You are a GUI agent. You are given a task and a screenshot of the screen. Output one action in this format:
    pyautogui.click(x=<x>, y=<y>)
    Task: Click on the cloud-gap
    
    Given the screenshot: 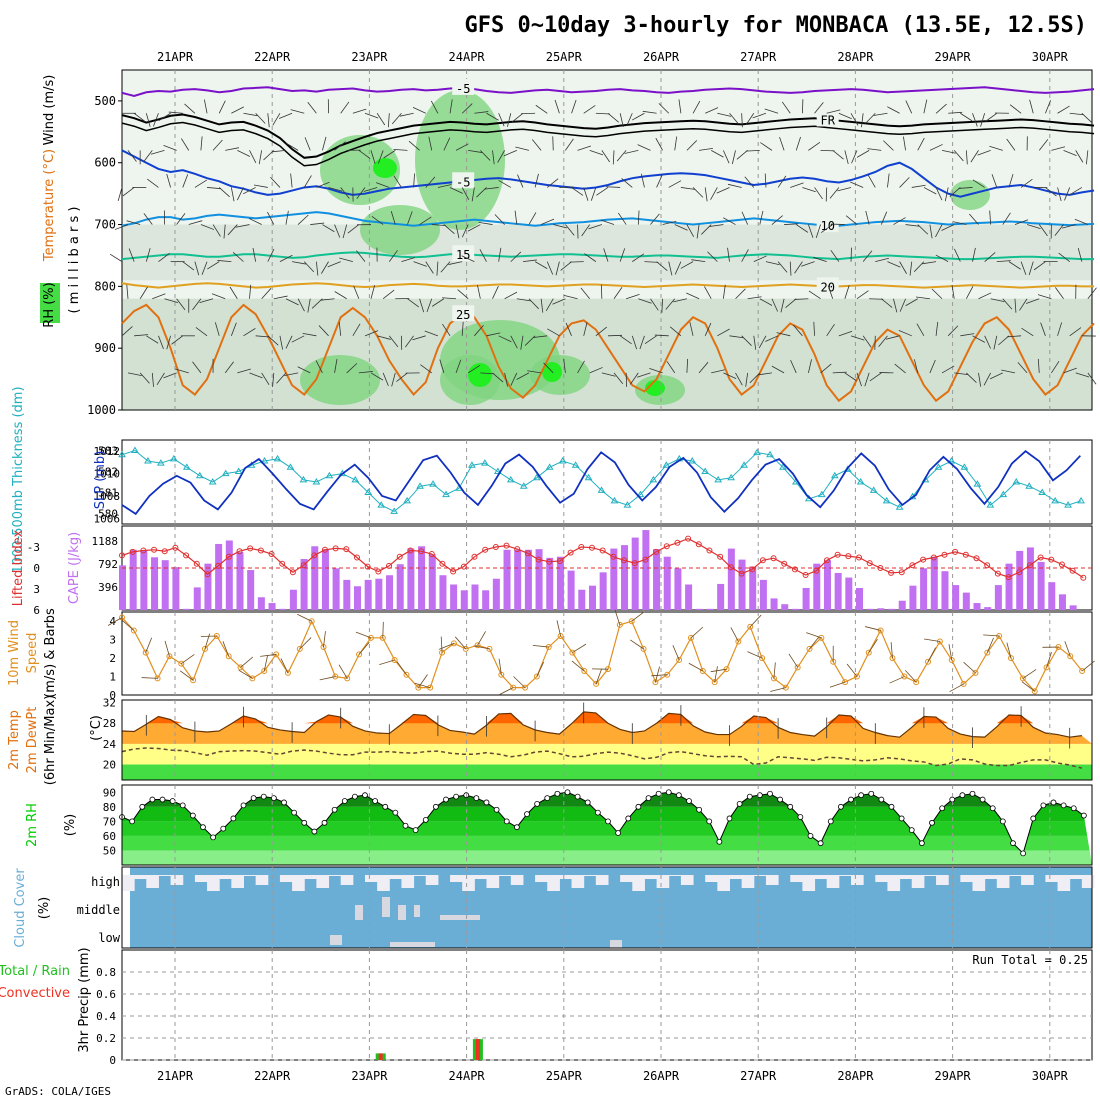 What is the action you would take?
    pyautogui.click(x=412, y=944)
    